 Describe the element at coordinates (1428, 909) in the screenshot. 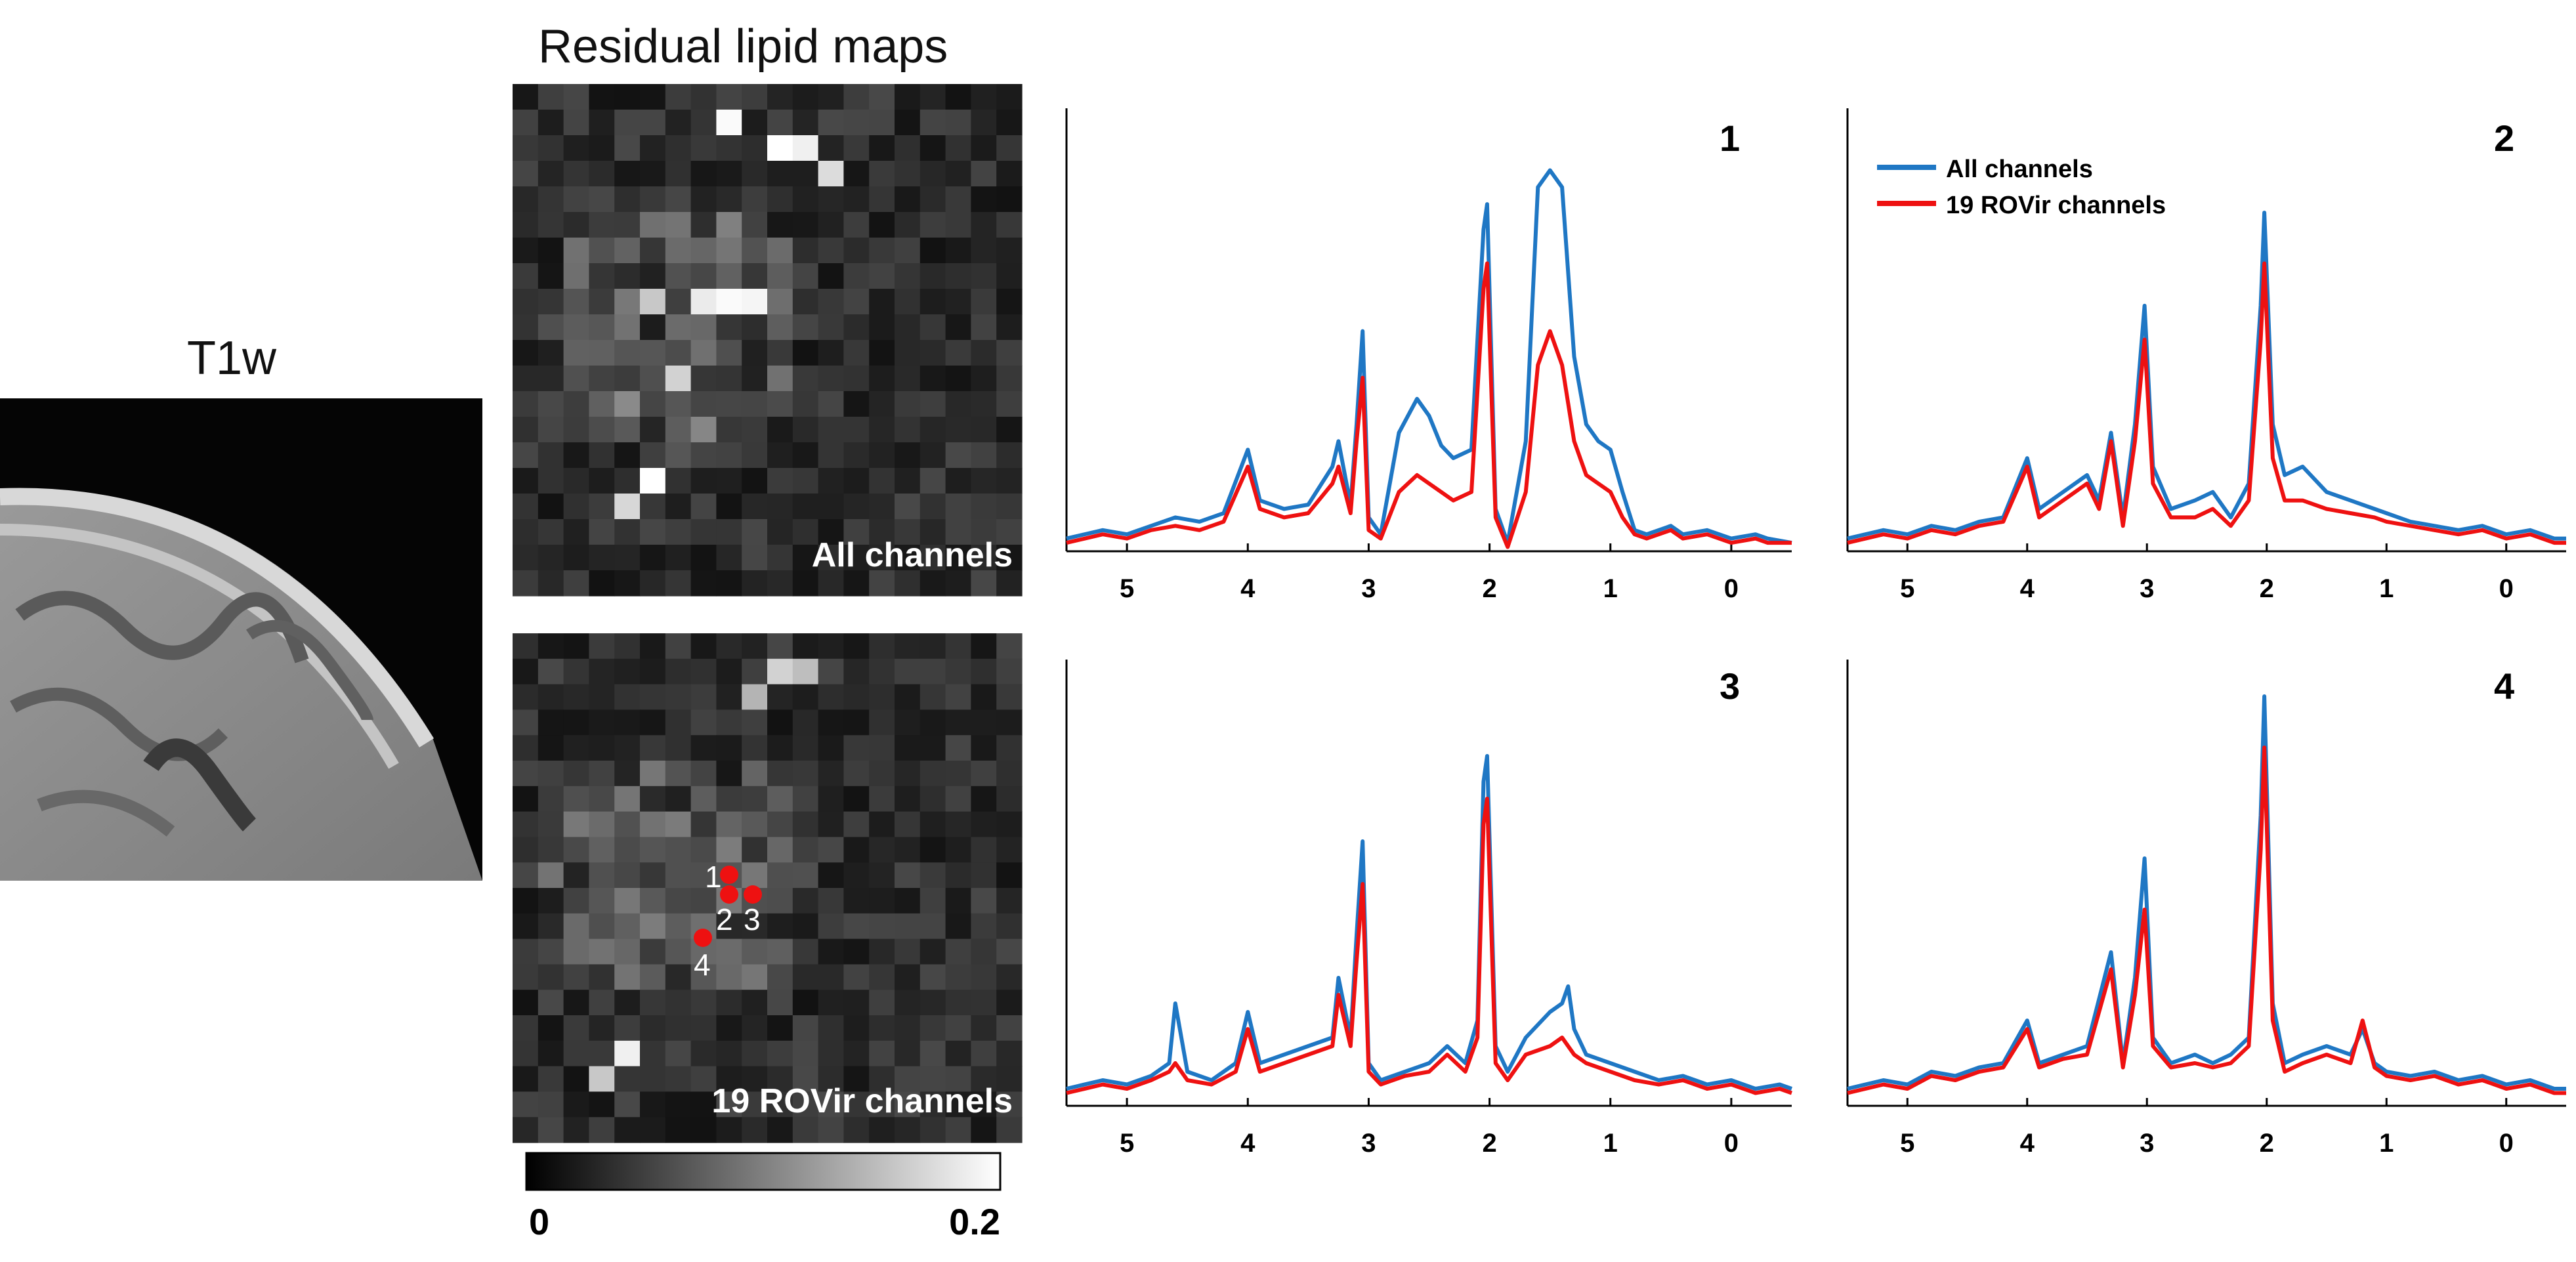

I see `spectrum-panel-3: 3 5 4 3 2 1 0` at that location.